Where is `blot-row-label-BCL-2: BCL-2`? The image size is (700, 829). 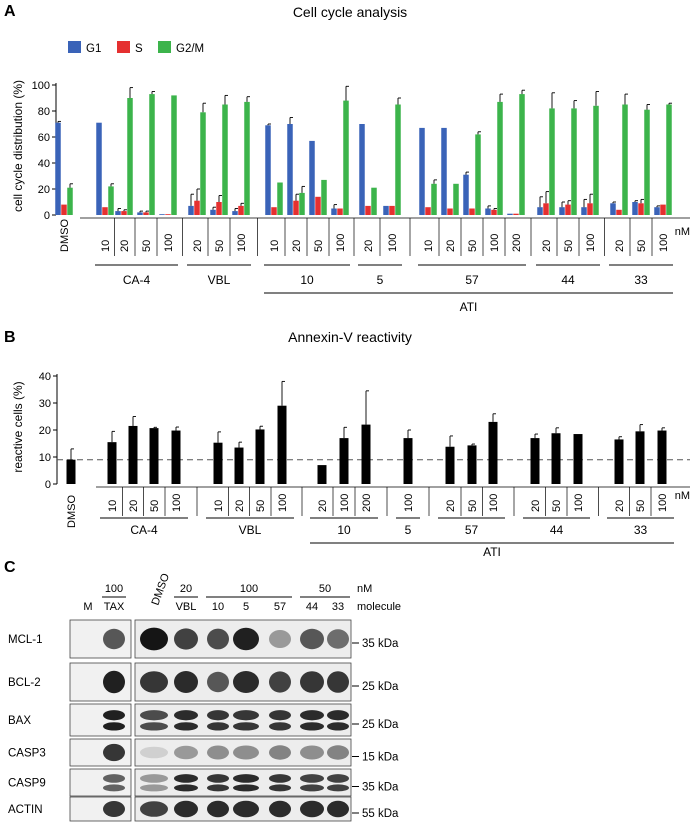 blot-row-label-BCL-2: BCL-2 is located at coordinates (24, 683).